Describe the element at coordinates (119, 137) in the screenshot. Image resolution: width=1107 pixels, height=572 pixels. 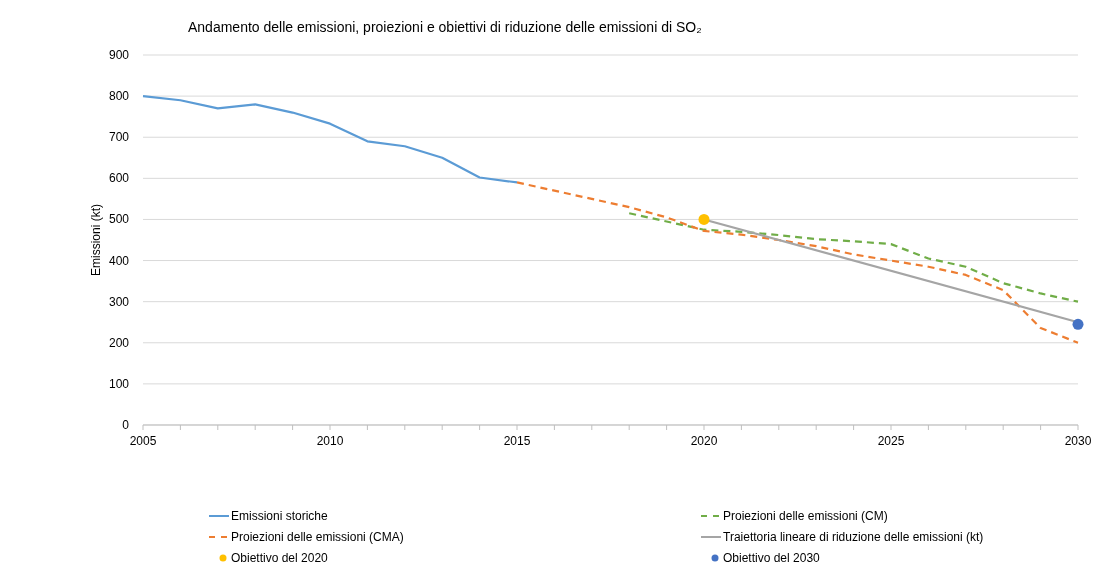
I see `y-tick-label: 700` at that location.